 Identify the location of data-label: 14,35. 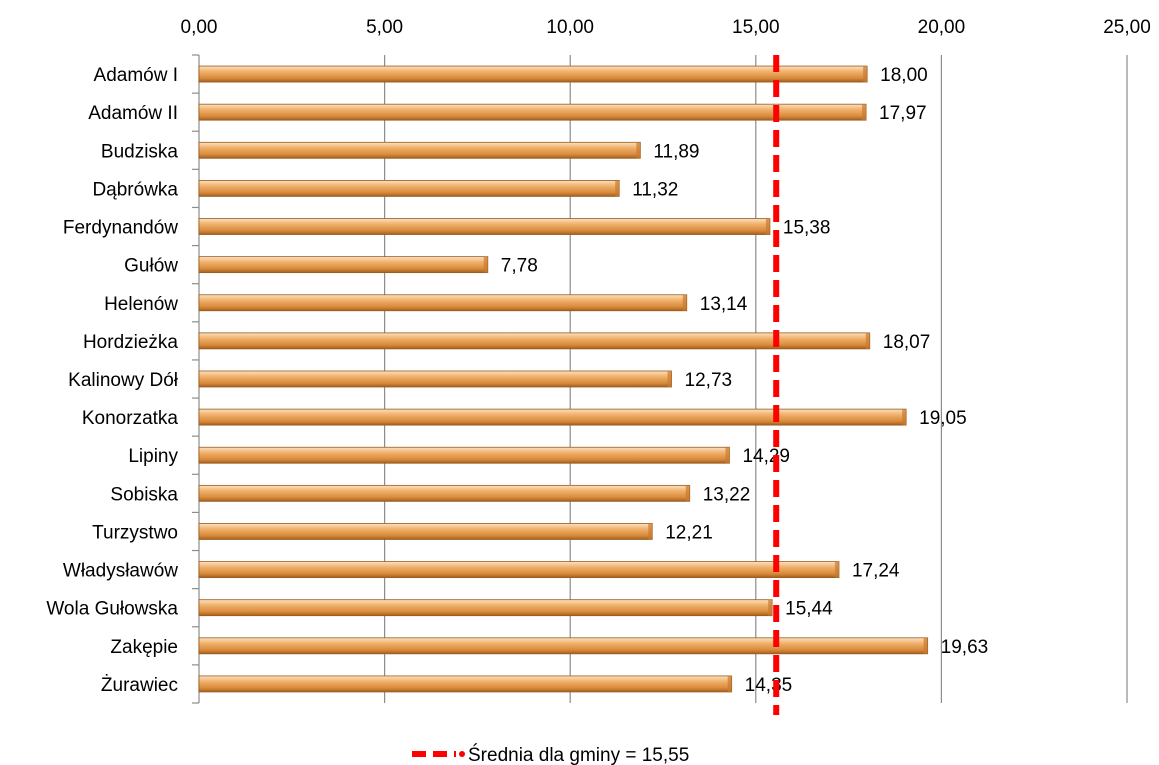
(769, 685).